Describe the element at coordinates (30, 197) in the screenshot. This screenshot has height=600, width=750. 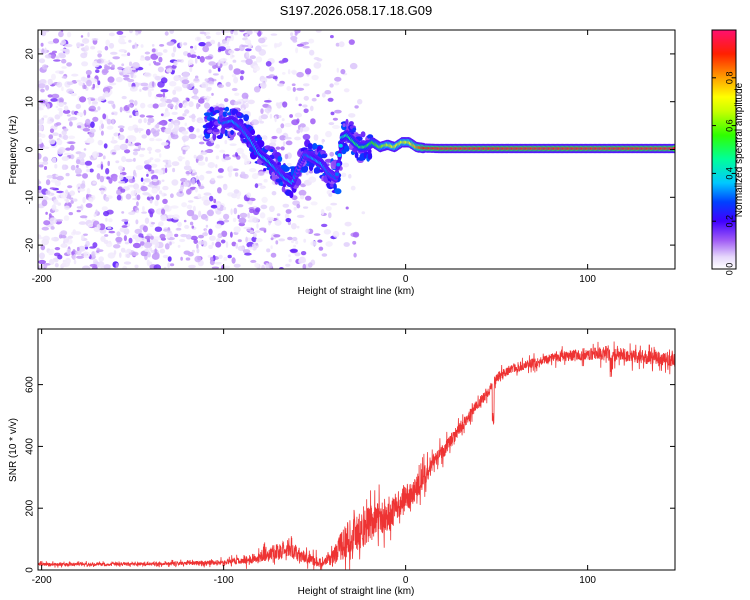
I see `spectrogram-y-tick-label: -10` at that location.